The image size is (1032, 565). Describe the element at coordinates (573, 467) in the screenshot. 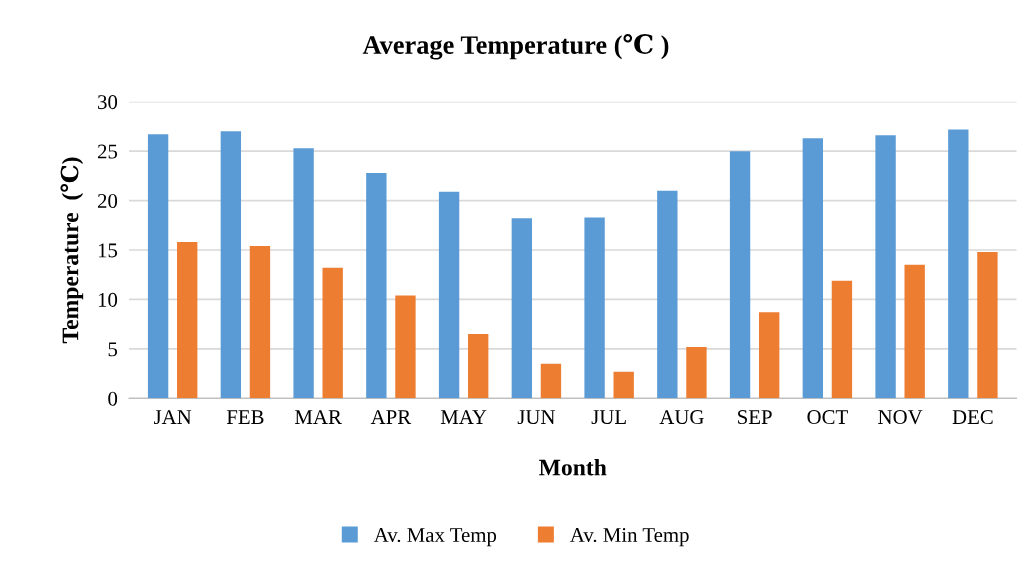

I see `x-axis-title: Month` at that location.